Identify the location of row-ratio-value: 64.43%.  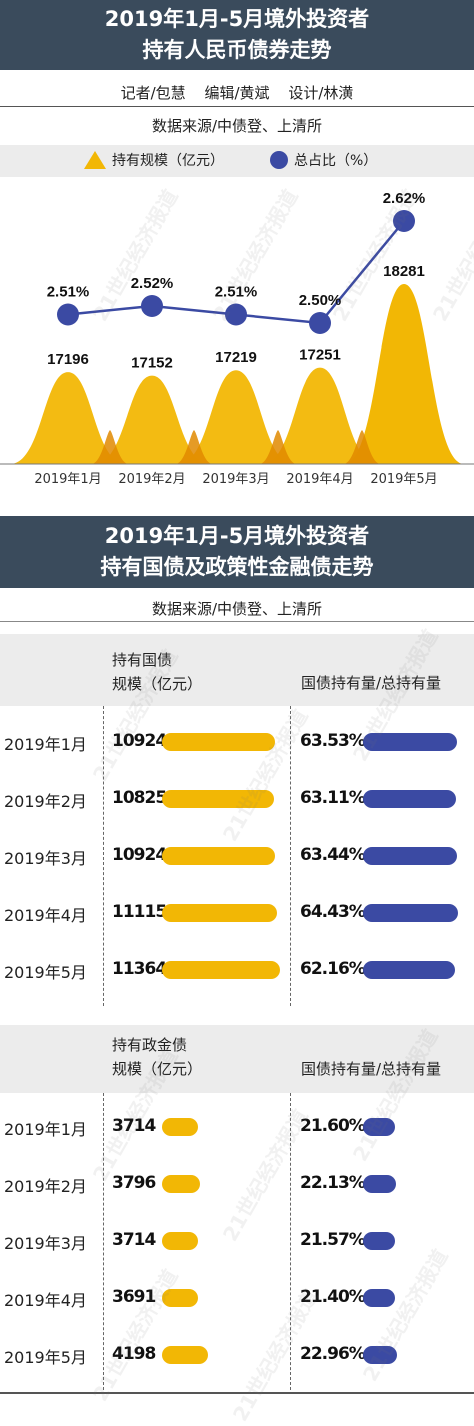
(333, 912).